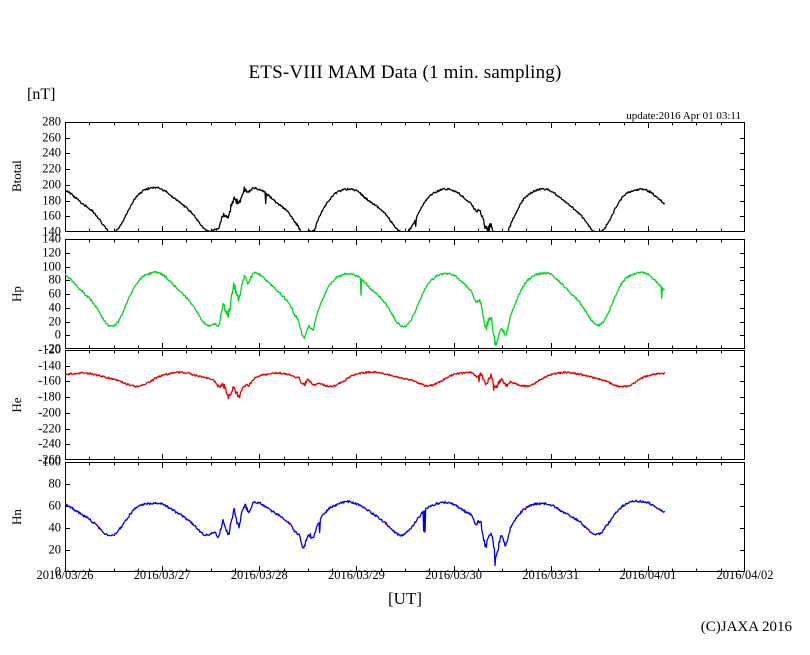  I want to click on panel-frame-btotal, so click(405, 177).